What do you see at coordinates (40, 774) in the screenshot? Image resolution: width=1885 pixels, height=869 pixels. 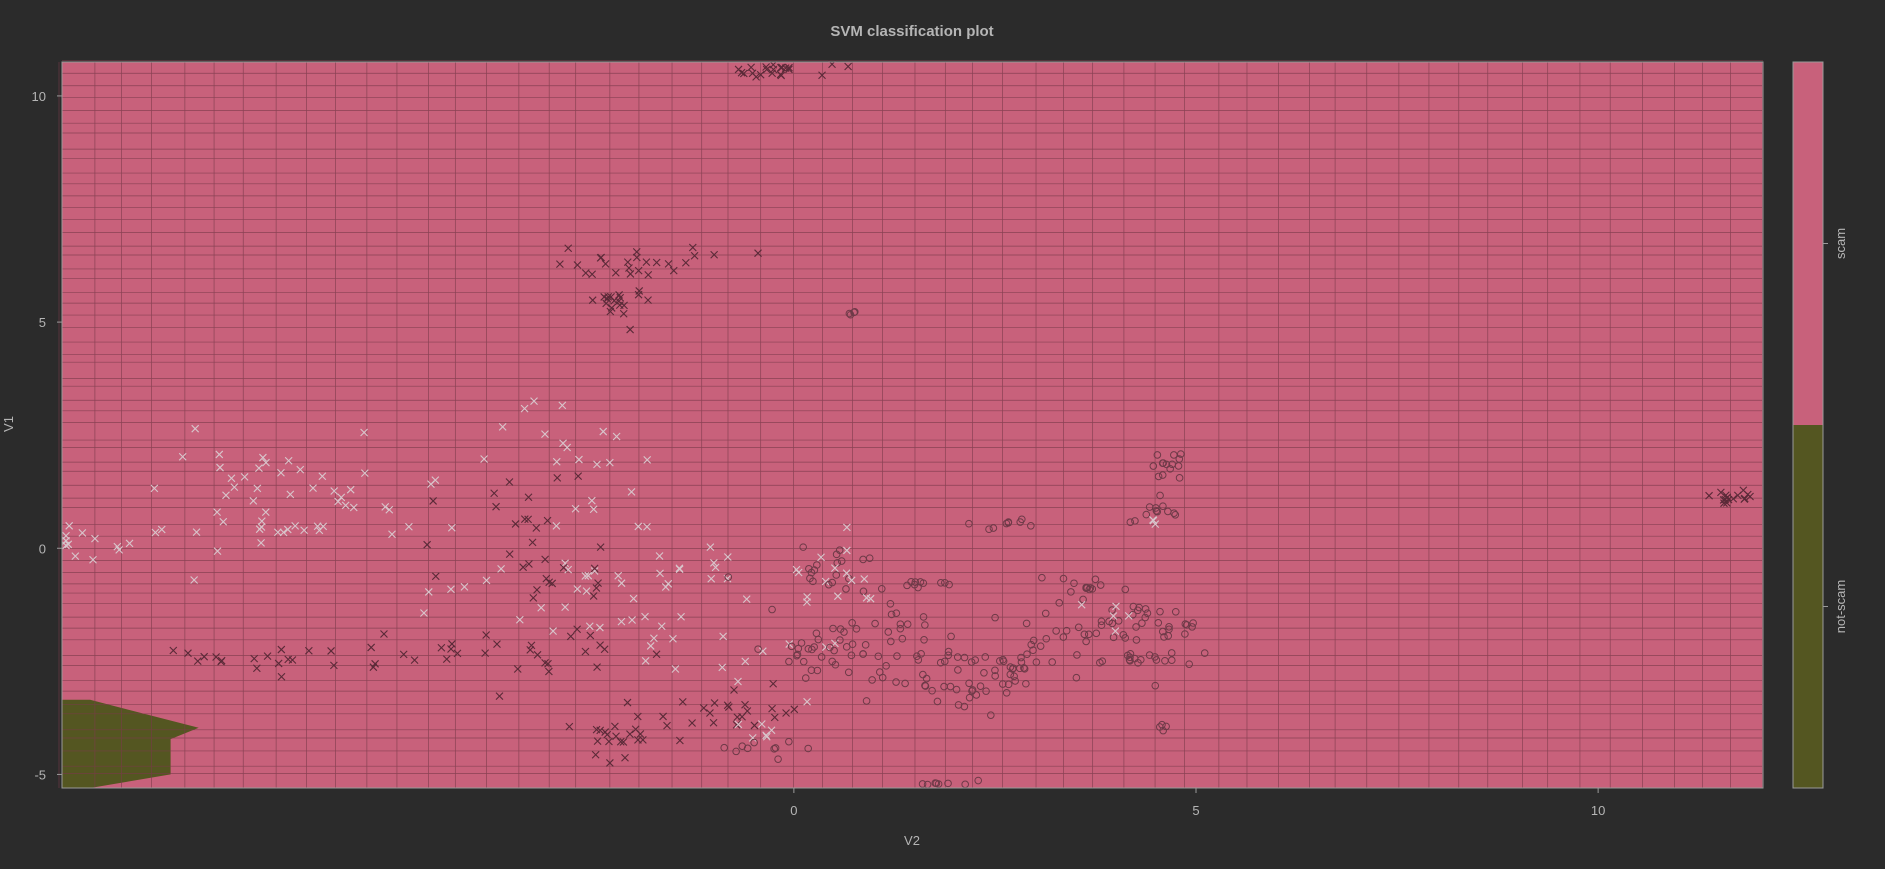 I see `y-tick-label: -5` at bounding box center [40, 774].